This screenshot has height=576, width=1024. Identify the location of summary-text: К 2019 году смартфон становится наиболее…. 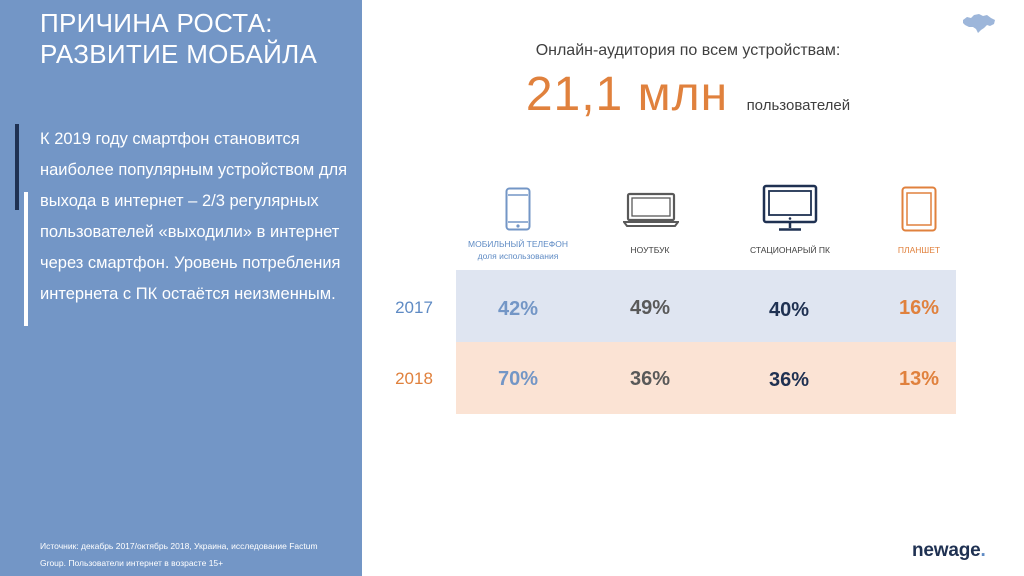
(194, 216).